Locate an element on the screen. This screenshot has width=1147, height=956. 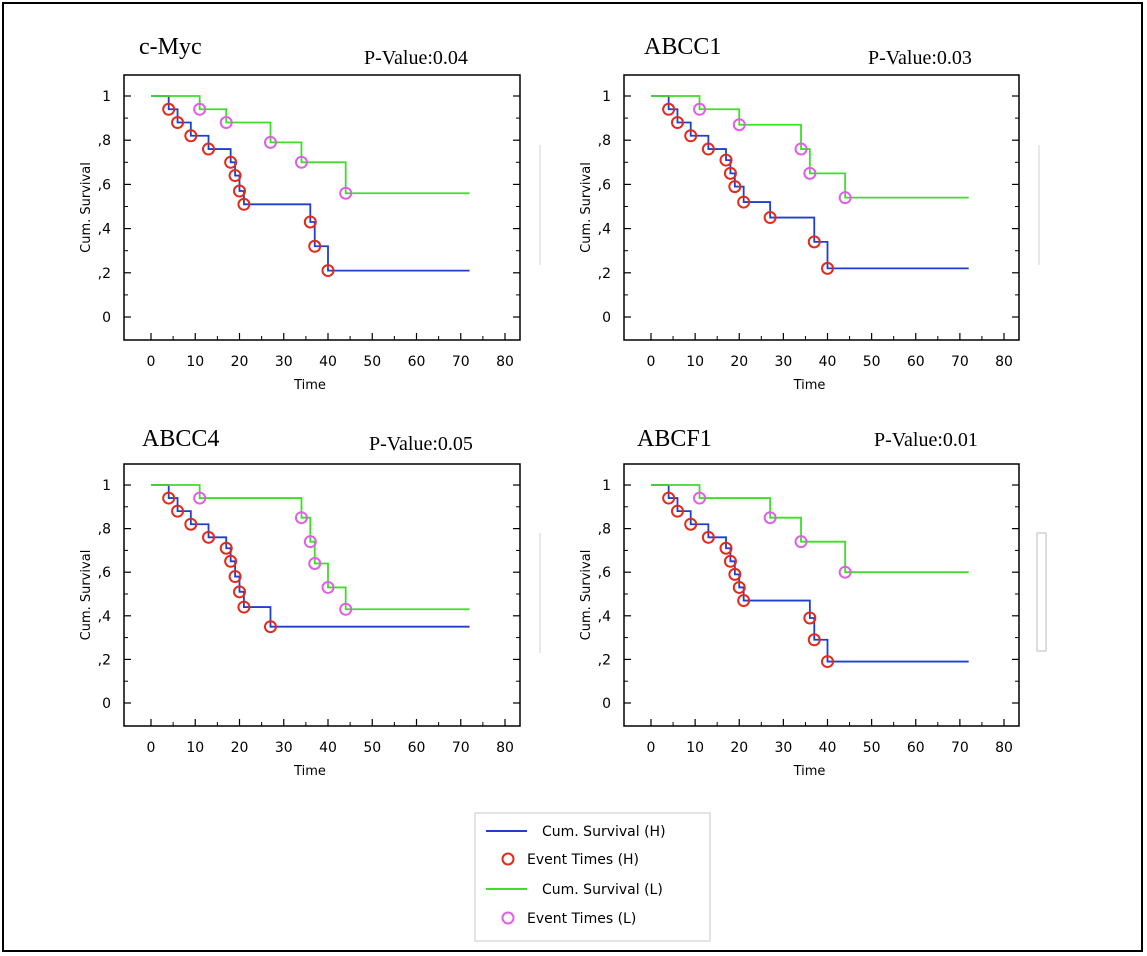
panel-title: c-Myc is located at coordinates (170, 47).